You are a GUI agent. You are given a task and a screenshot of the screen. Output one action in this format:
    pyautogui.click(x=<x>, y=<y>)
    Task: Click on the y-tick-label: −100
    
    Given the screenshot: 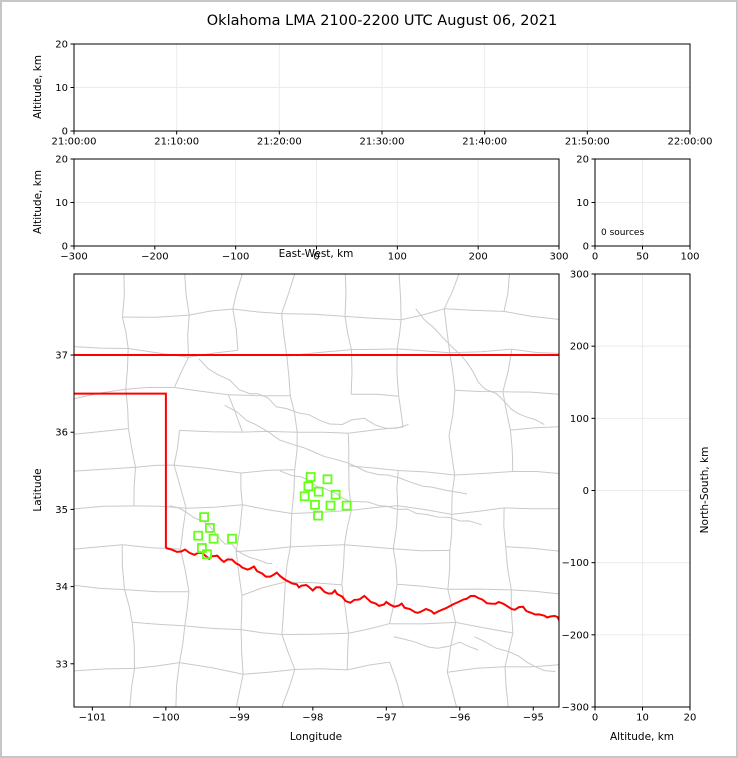 What is the action you would take?
    pyautogui.click(x=575, y=563)
    